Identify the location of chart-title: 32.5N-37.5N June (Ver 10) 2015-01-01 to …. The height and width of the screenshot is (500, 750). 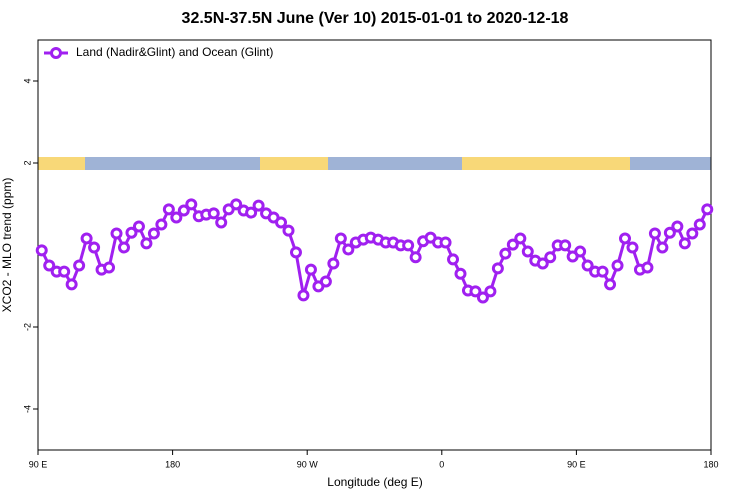
(375, 18).